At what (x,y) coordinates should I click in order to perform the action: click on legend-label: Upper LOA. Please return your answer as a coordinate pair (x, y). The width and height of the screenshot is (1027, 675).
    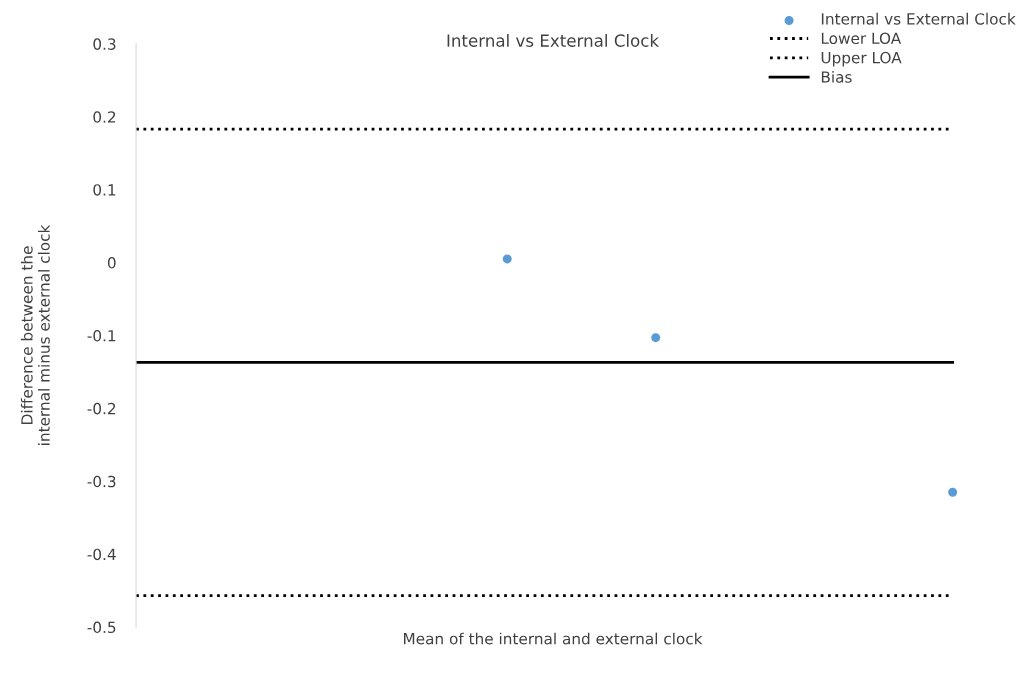
    Looking at the image, I should click on (861, 59).